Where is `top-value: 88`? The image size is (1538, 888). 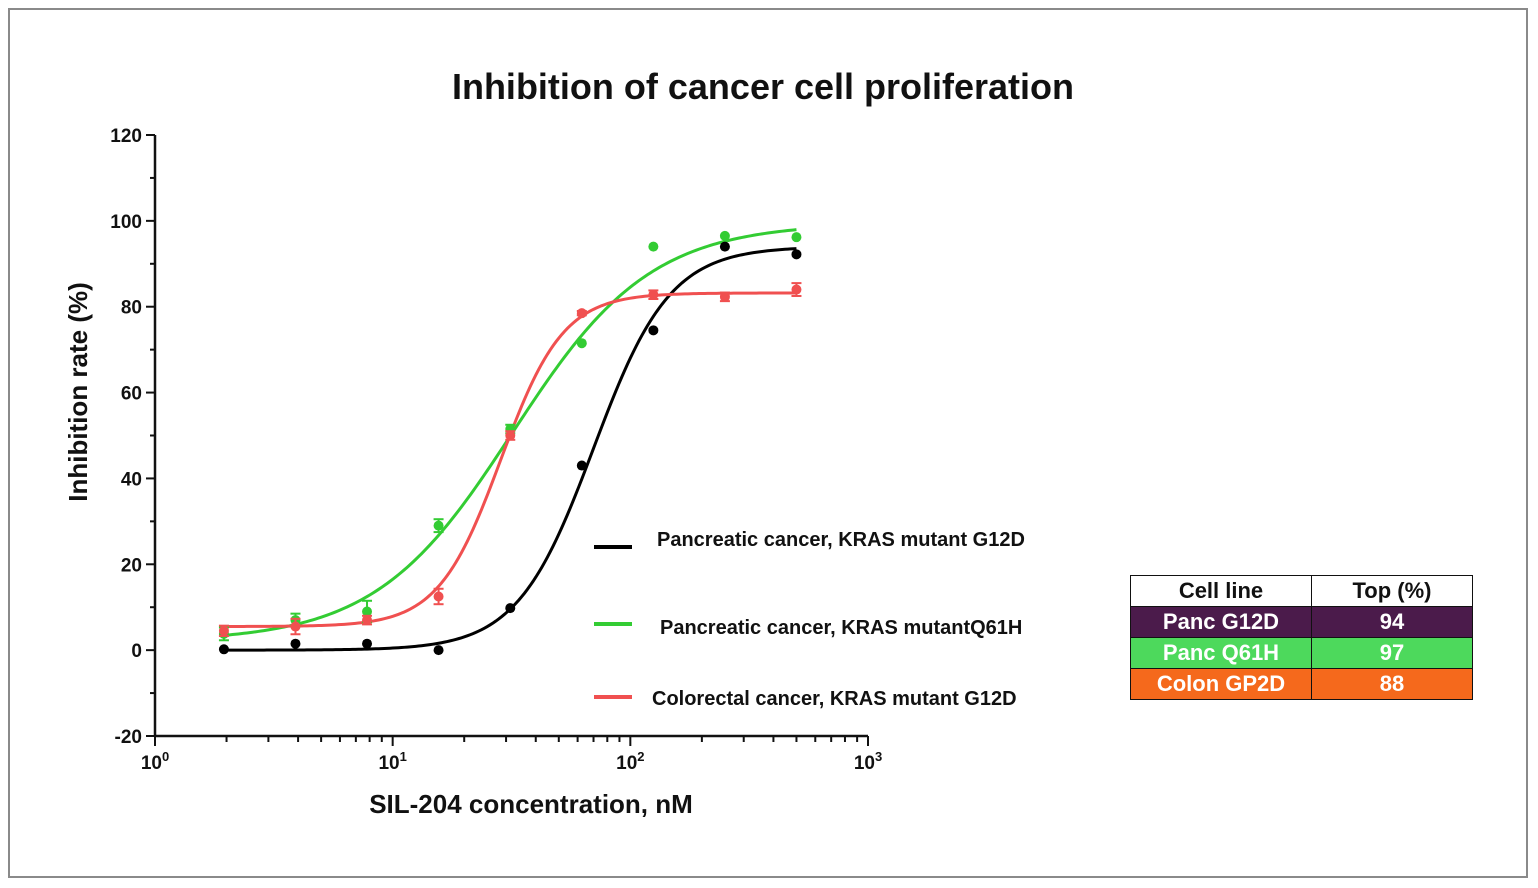 top-value: 88 is located at coordinates (1392, 684).